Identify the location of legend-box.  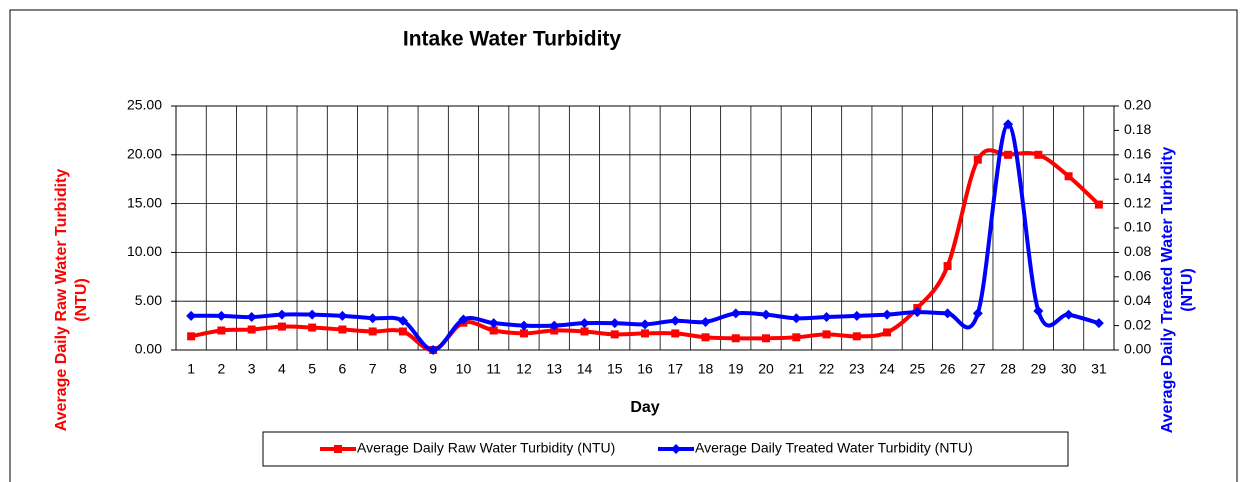
(665, 449).